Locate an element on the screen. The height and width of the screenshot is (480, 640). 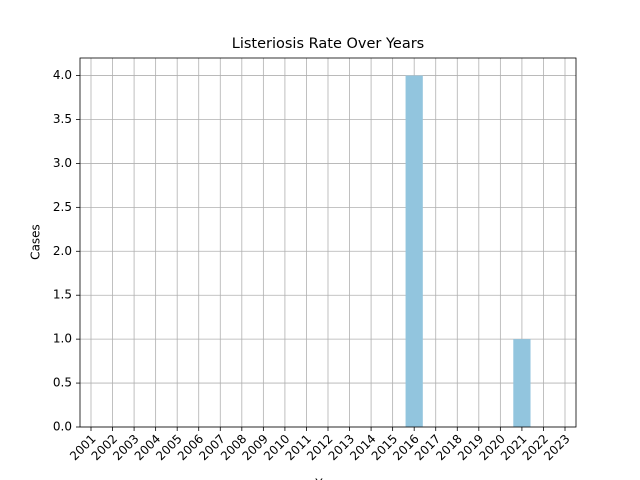
y-tick-label: 0.5 is located at coordinates (62, 383).